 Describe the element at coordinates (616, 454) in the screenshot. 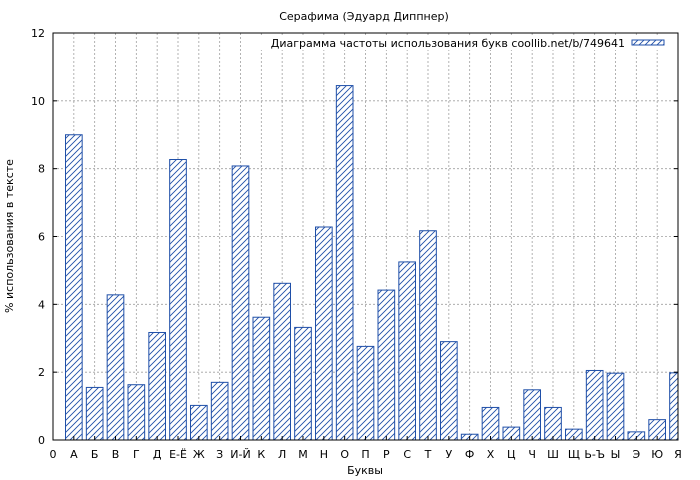

I see `x-tick-label: Ы` at that location.